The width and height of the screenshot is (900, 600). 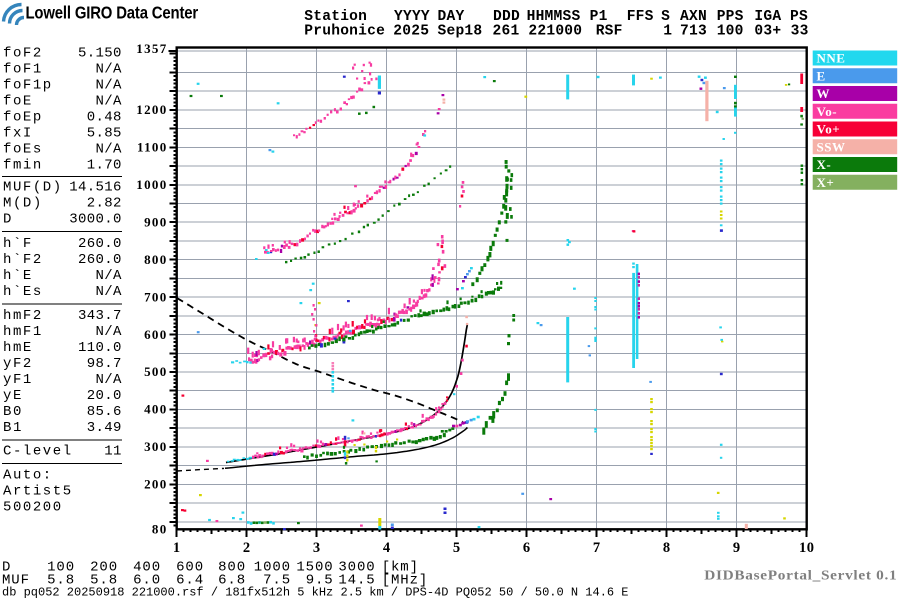 I want to click on svg-text: 8, so click(x=667, y=548).